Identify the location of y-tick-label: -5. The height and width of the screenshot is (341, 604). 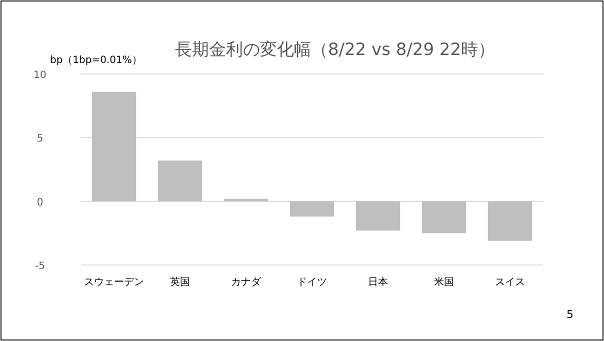
(40, 266).